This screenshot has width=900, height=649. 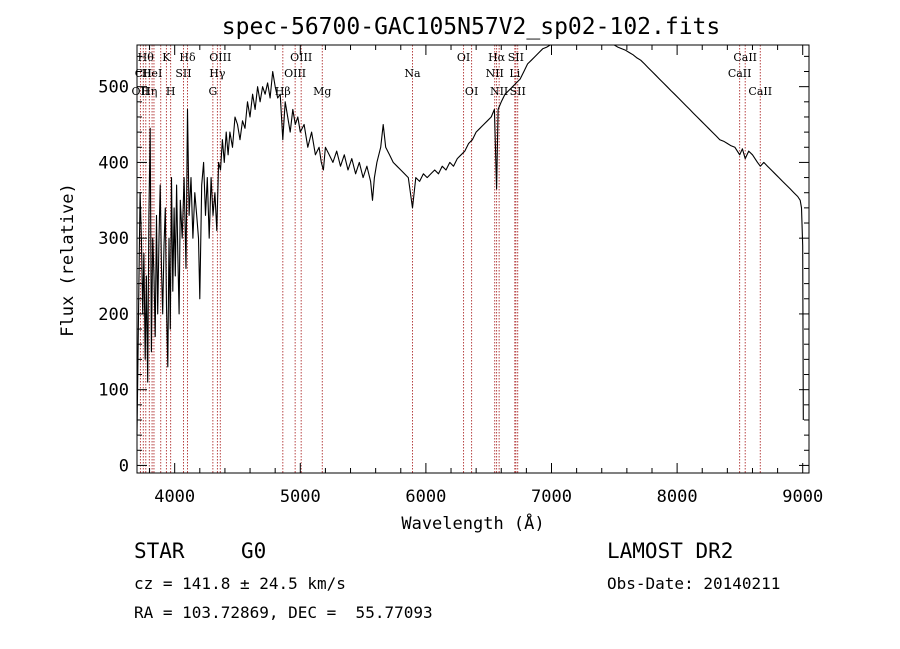 What do you see at coordinates (159, 551) in the screenshot?
I see `class-label: STAR` at bounding box center [159, 551].